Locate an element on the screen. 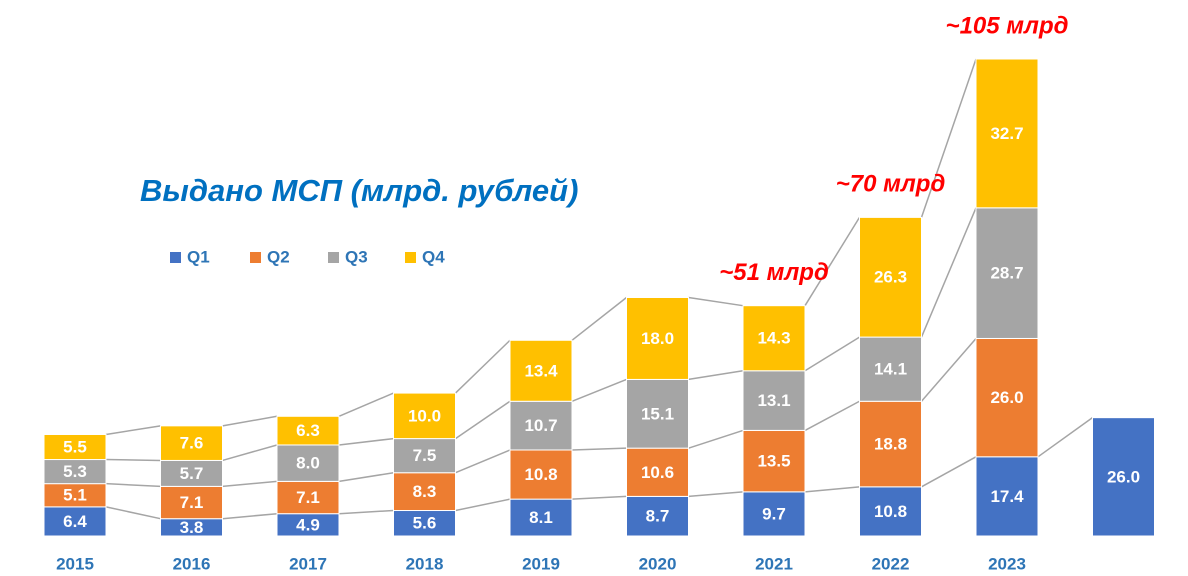 The width and height of the screenshot is (1188, 576). value-label: 6.3 is located at coordinates (308, 430).